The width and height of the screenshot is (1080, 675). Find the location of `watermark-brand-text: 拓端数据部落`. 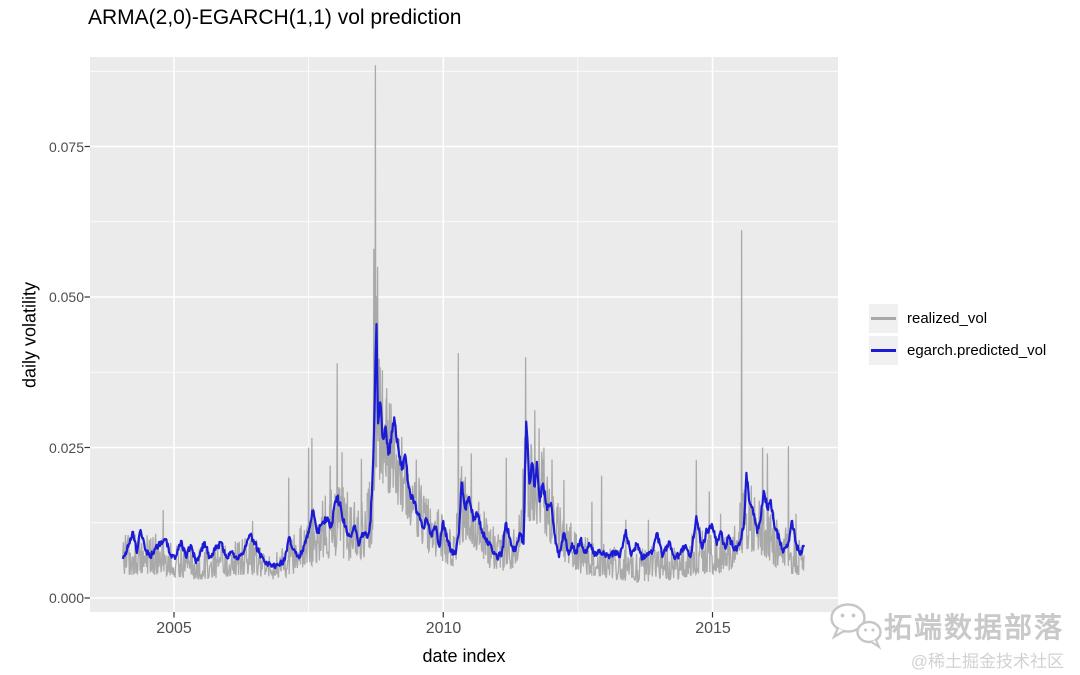

watermark-brand-text: 拓端数据部落 is located at coordinates (974, 627).